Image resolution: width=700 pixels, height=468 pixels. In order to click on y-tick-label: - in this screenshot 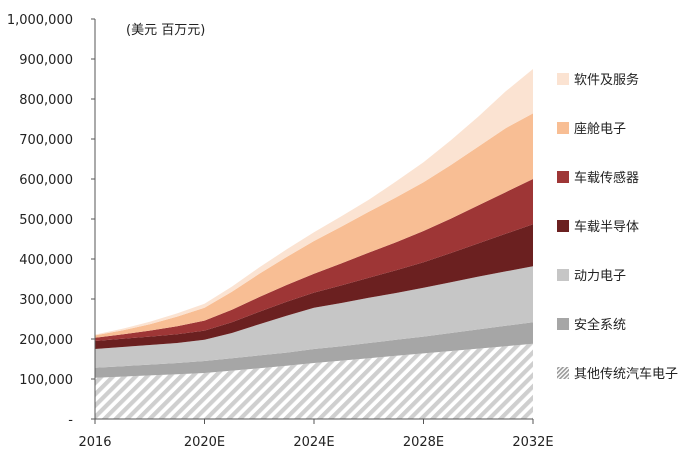, I will do `click(70, 420)`.